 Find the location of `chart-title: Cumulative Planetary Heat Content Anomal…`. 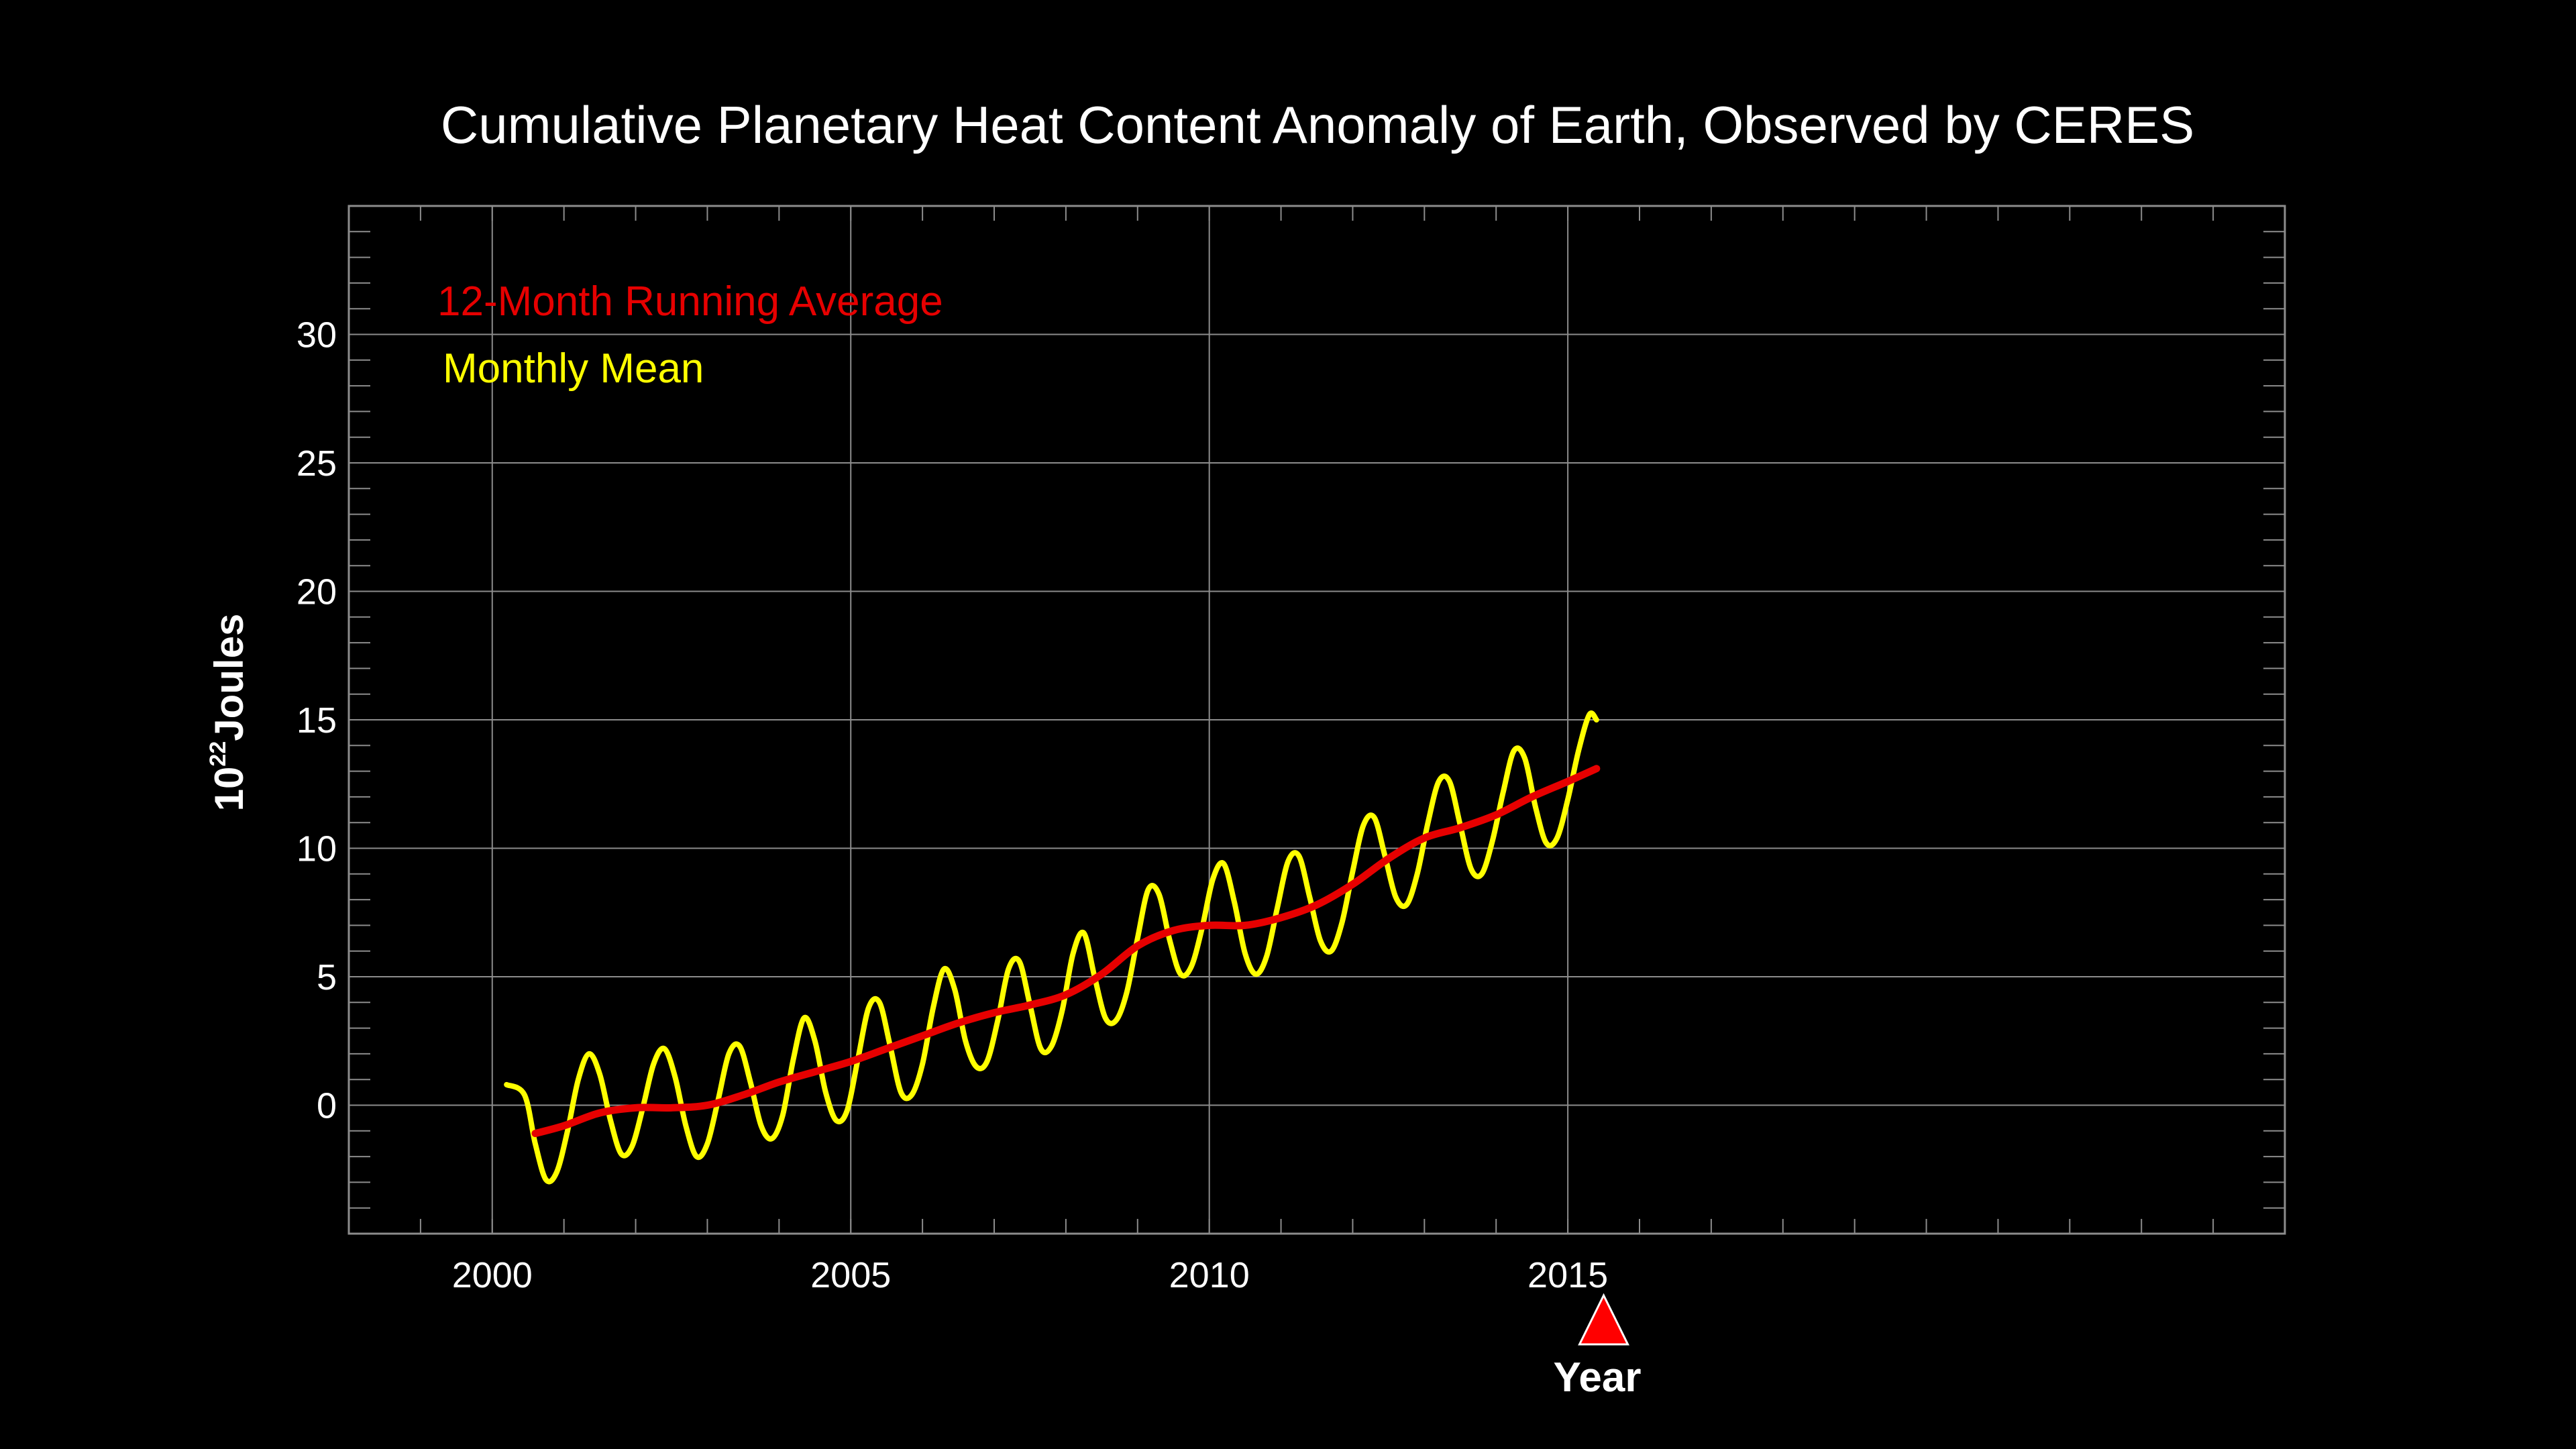

chart-title: Cumulative Planetary Heat Content Anomal… is located at coordinates (1317, 124).